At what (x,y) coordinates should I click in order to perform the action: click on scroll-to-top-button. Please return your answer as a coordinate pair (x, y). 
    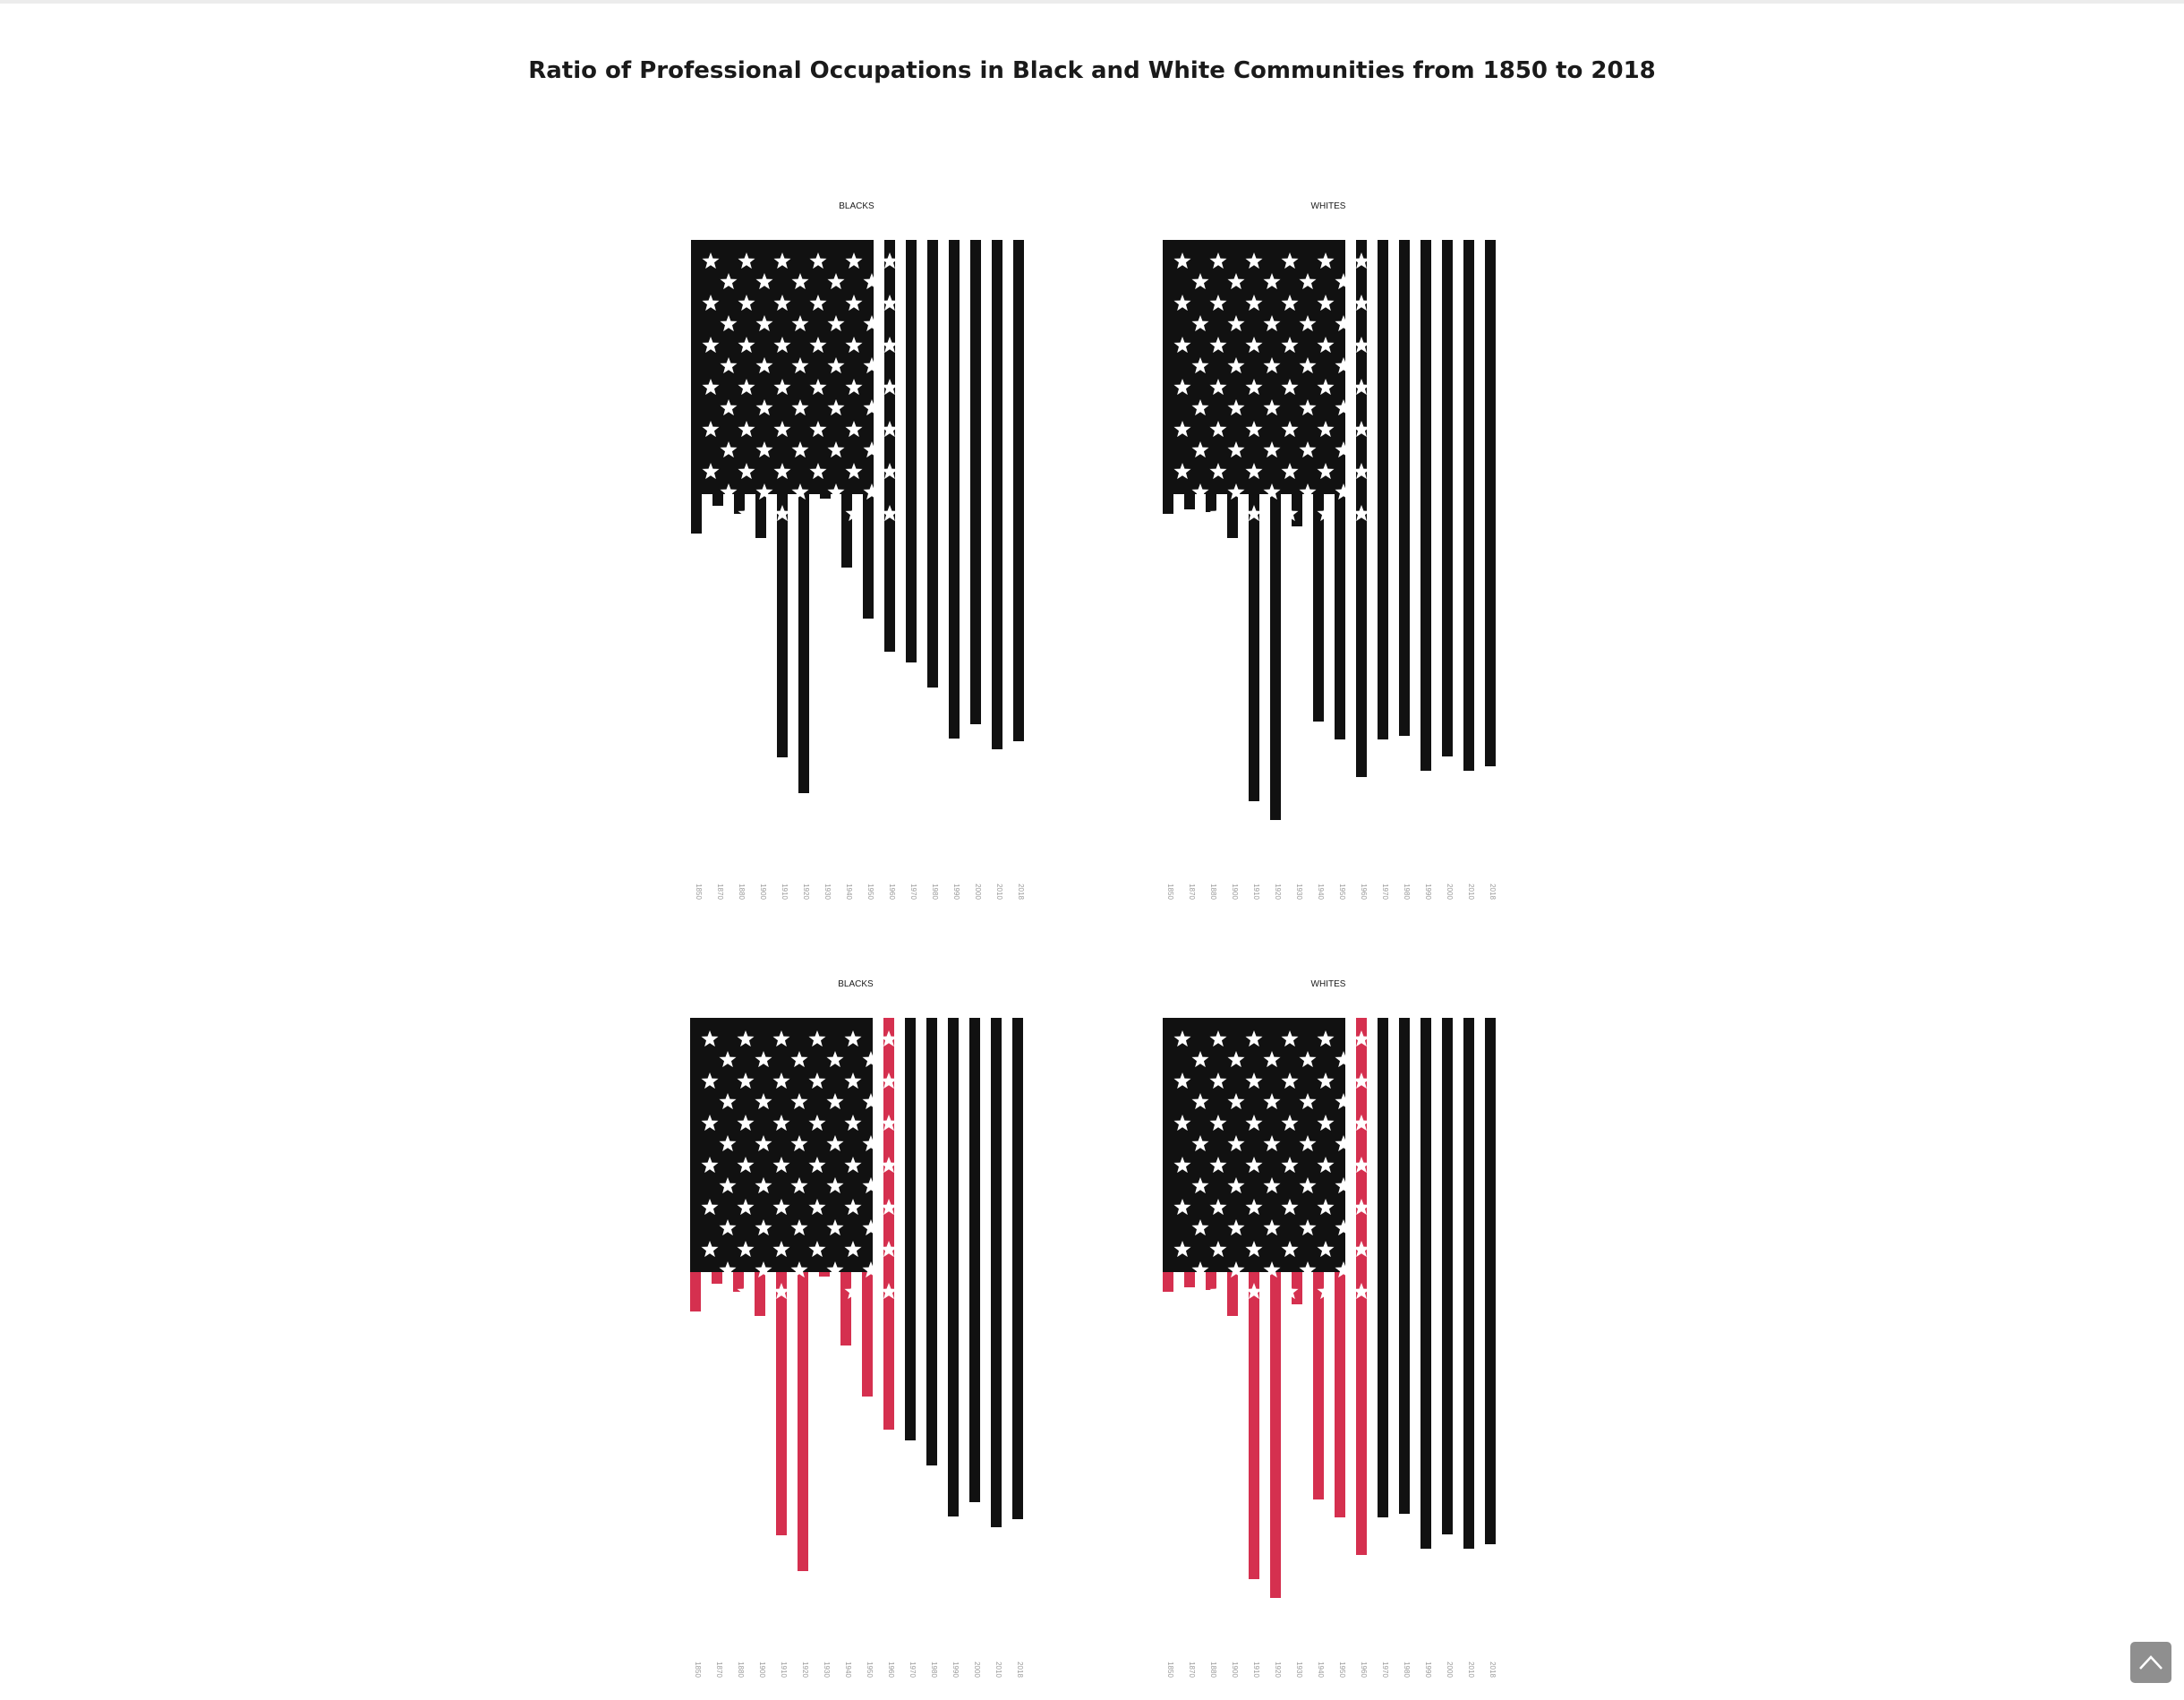
    Looking at the image, I should click on (2150, 1662).